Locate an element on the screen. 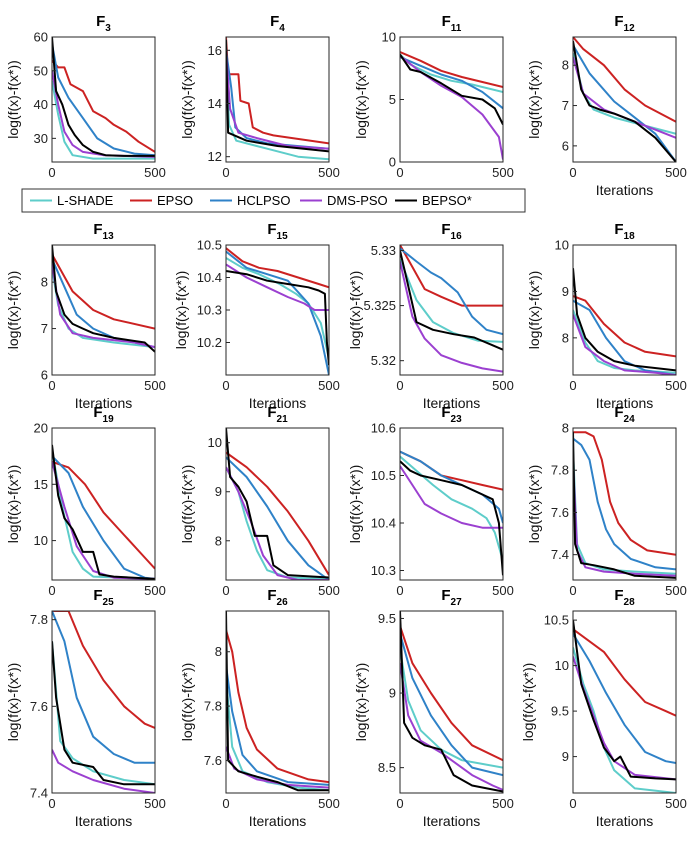 The width and height of the screenshot is (693, 847). panel-f11: F11 0 500 0 5 10 log(f(x)-f(x*)) is located at coordinates (433, 96).